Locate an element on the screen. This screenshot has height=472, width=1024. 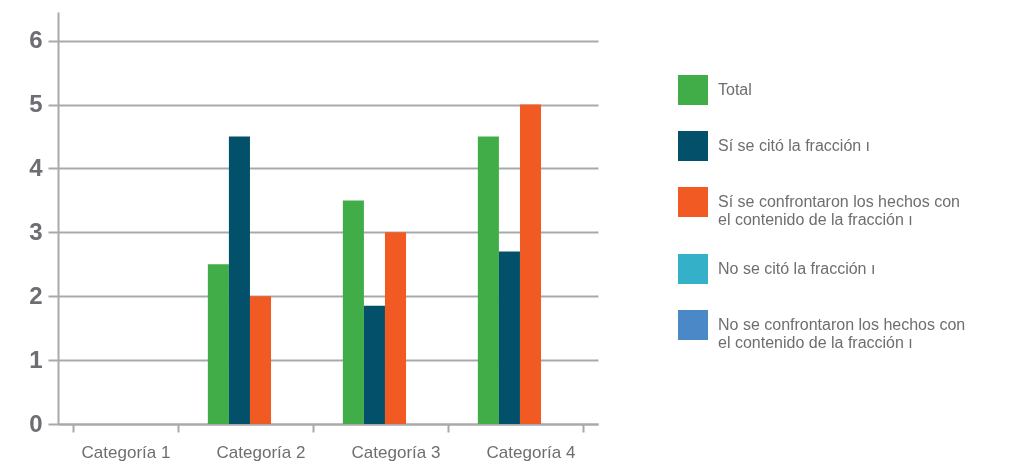
x-tick-label: Categoría 1 is located at coordinates (126, 452).